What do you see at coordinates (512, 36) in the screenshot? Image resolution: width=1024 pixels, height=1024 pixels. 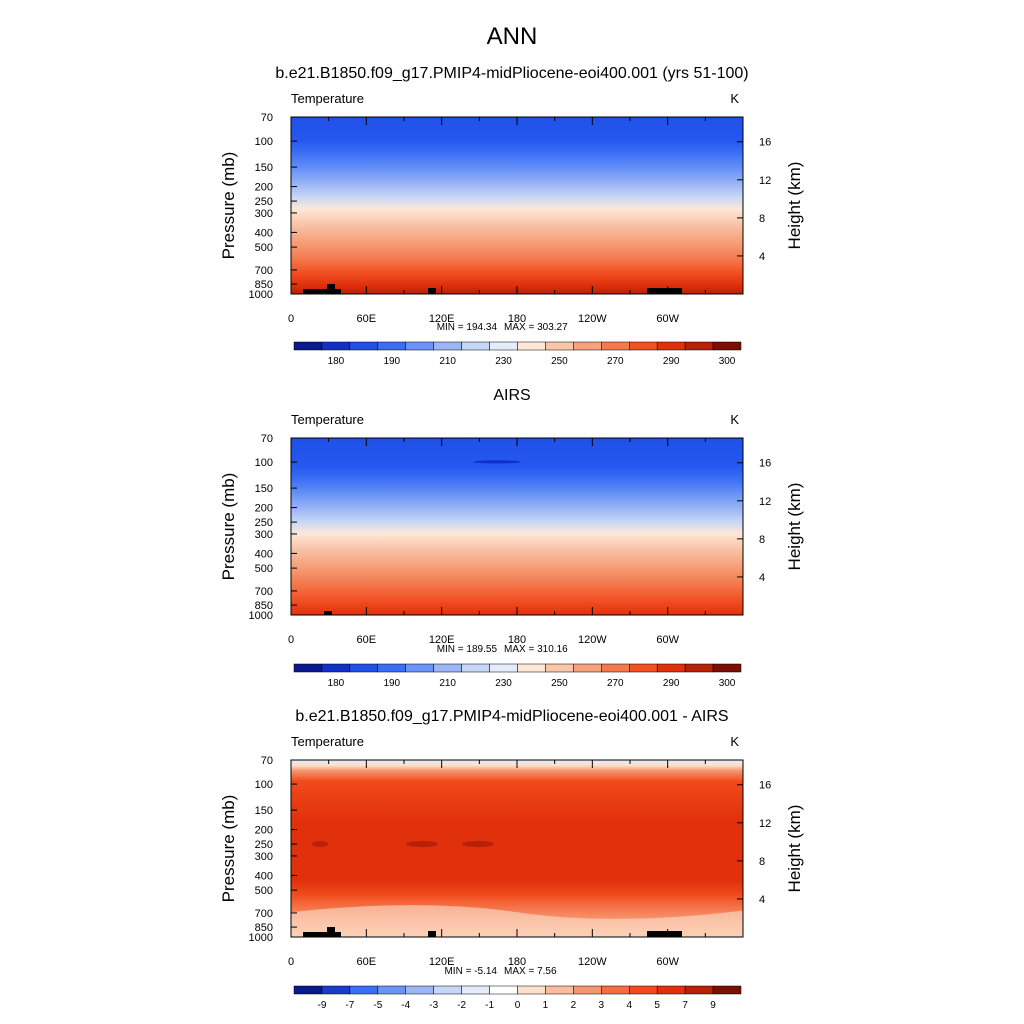 I see `main-title: ANN` at bounding box center [512, 36].